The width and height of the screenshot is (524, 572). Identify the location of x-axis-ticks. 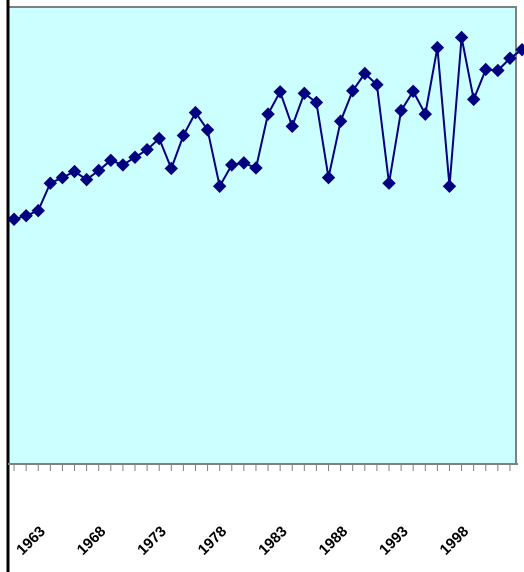
(262, 467).